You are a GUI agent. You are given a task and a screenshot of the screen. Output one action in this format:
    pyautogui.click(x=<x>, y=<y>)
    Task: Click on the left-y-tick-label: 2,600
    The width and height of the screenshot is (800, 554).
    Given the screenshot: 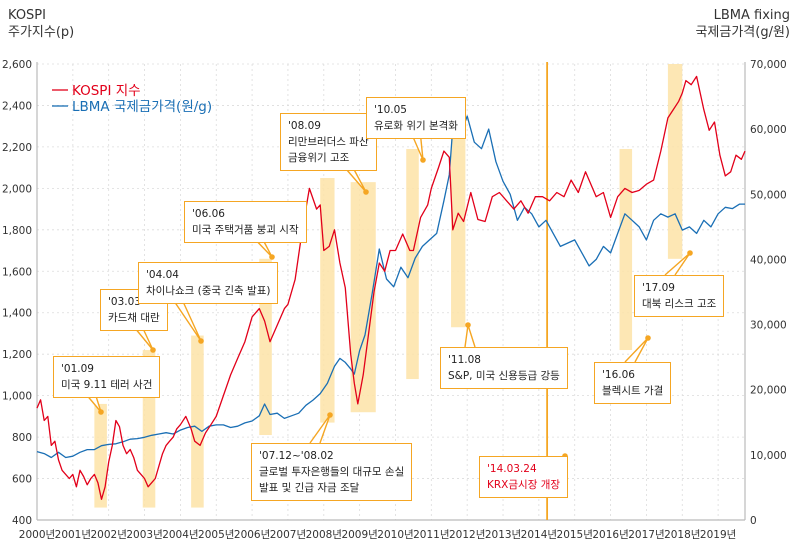 What is the action you would take?
    pyautogui.click(x=17, y=65)
    